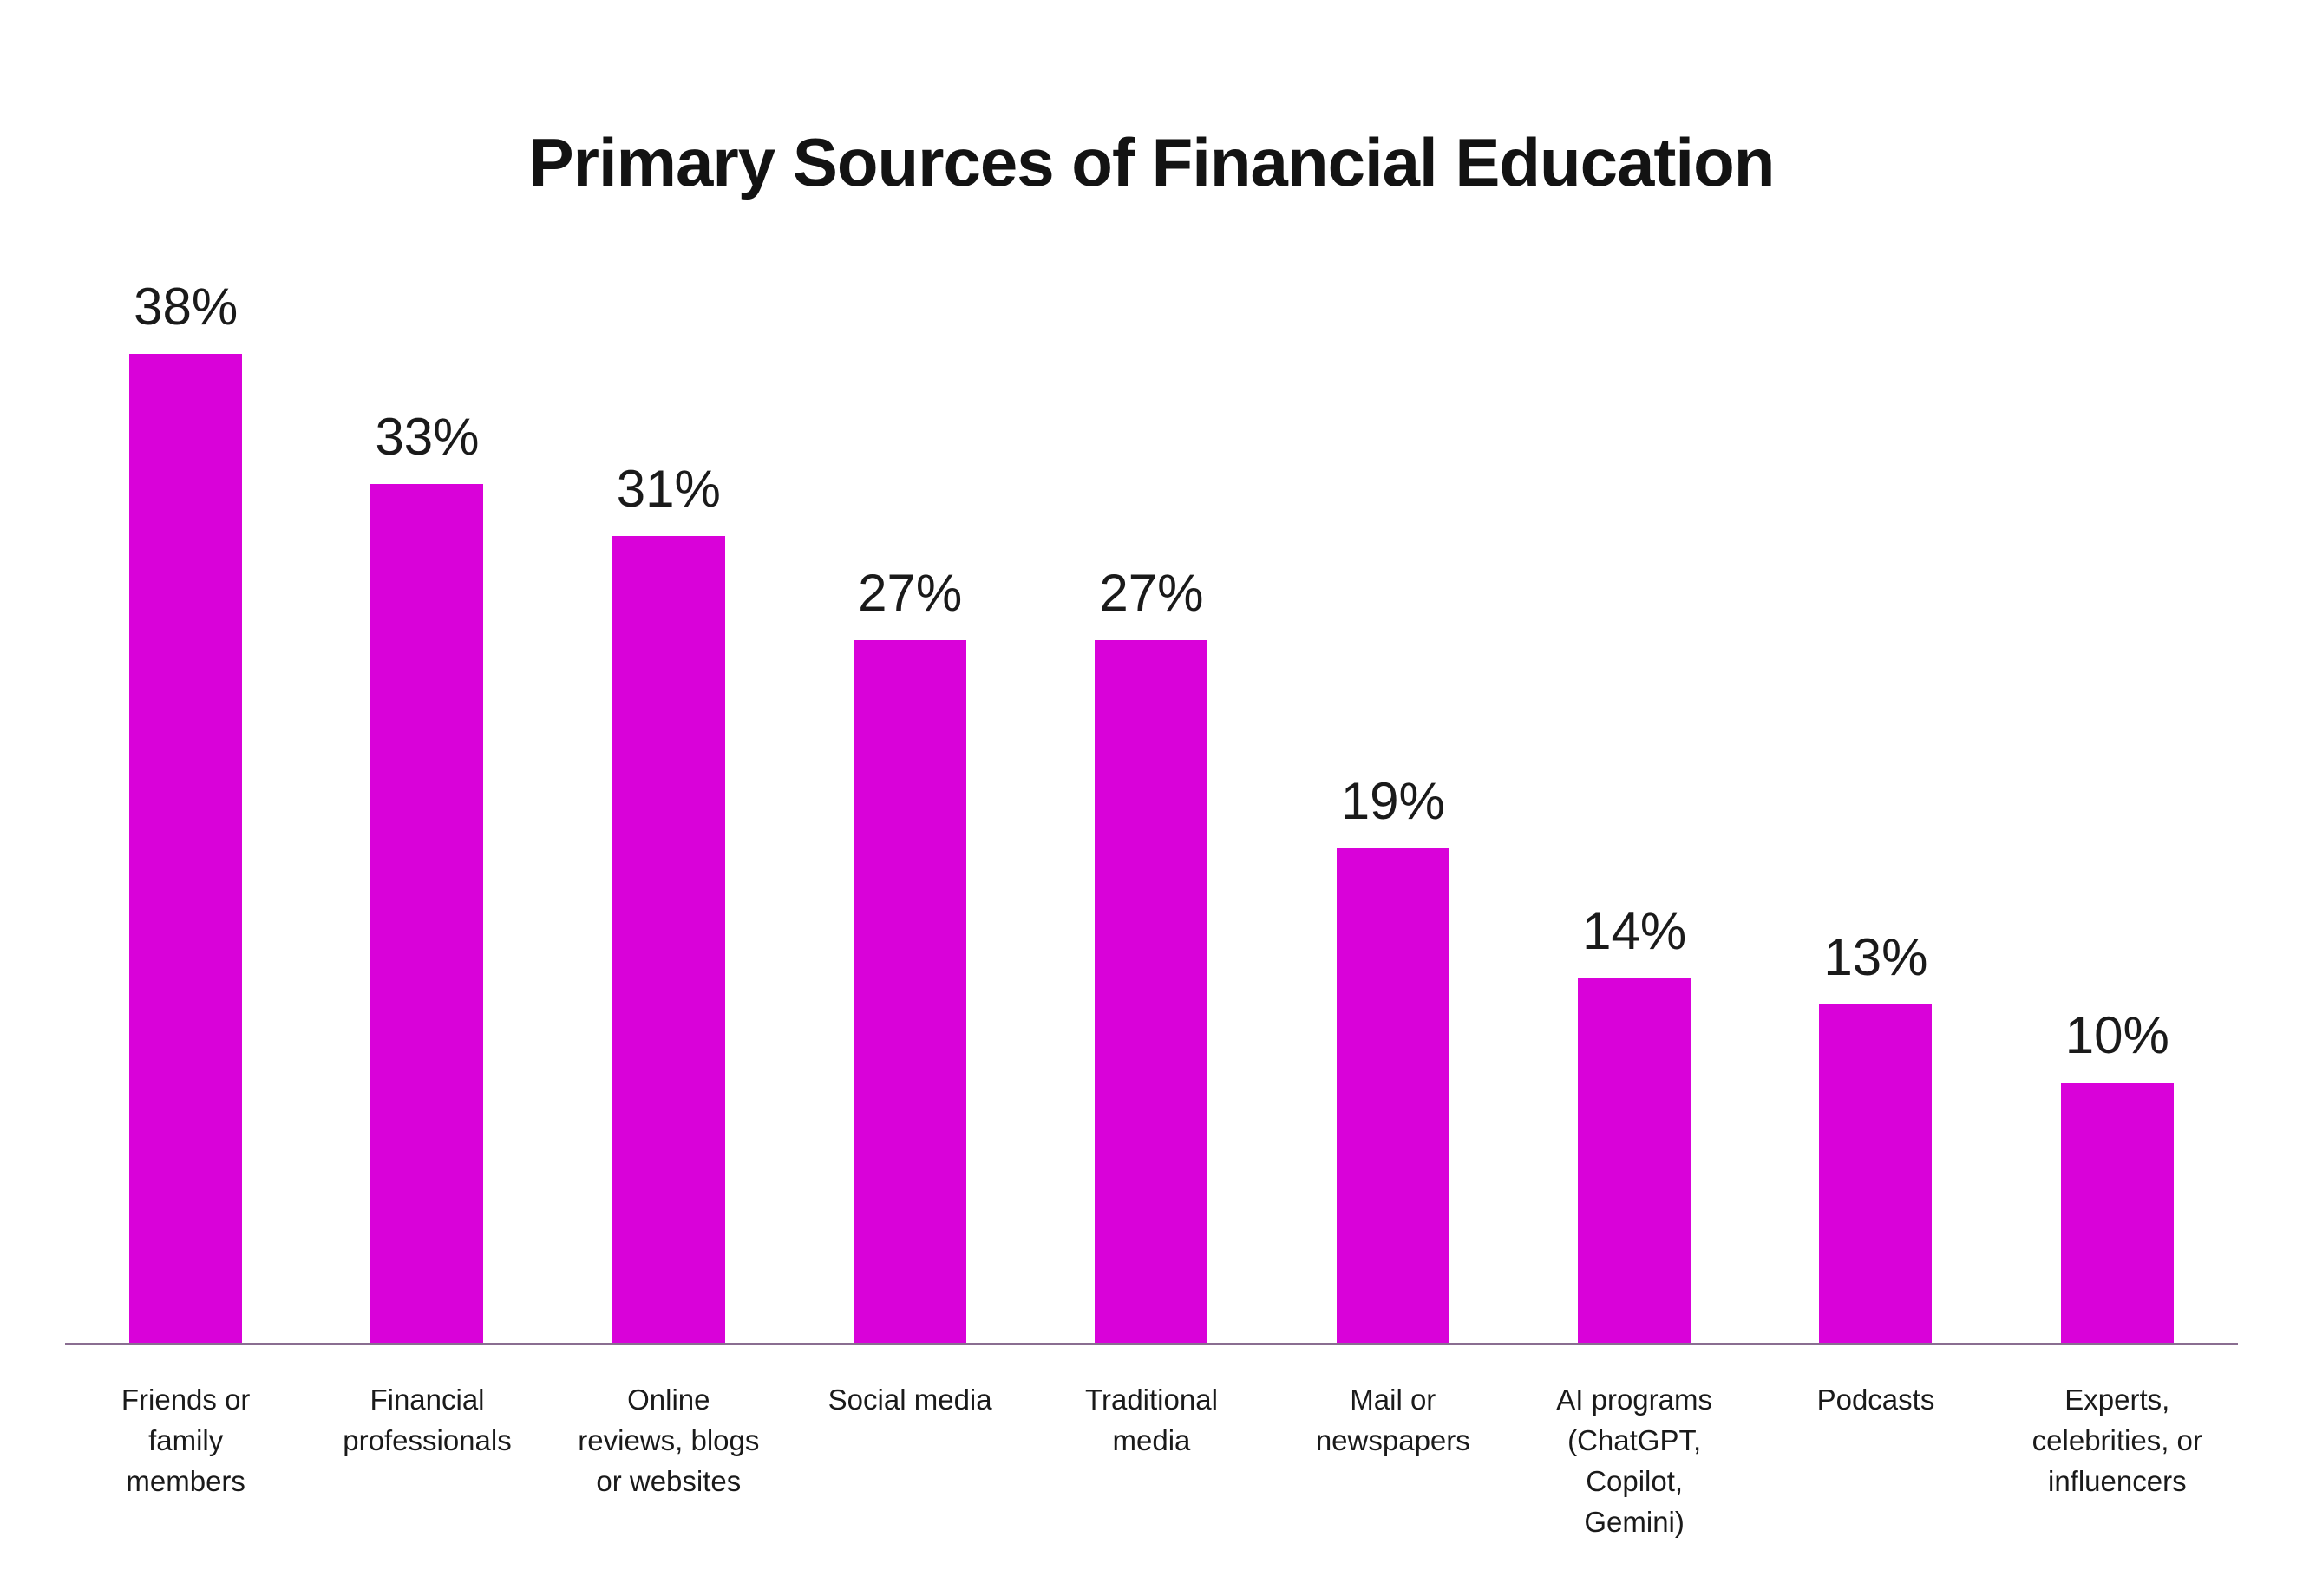  I want to click on bar-value-label: 31%, so click(668, 489).